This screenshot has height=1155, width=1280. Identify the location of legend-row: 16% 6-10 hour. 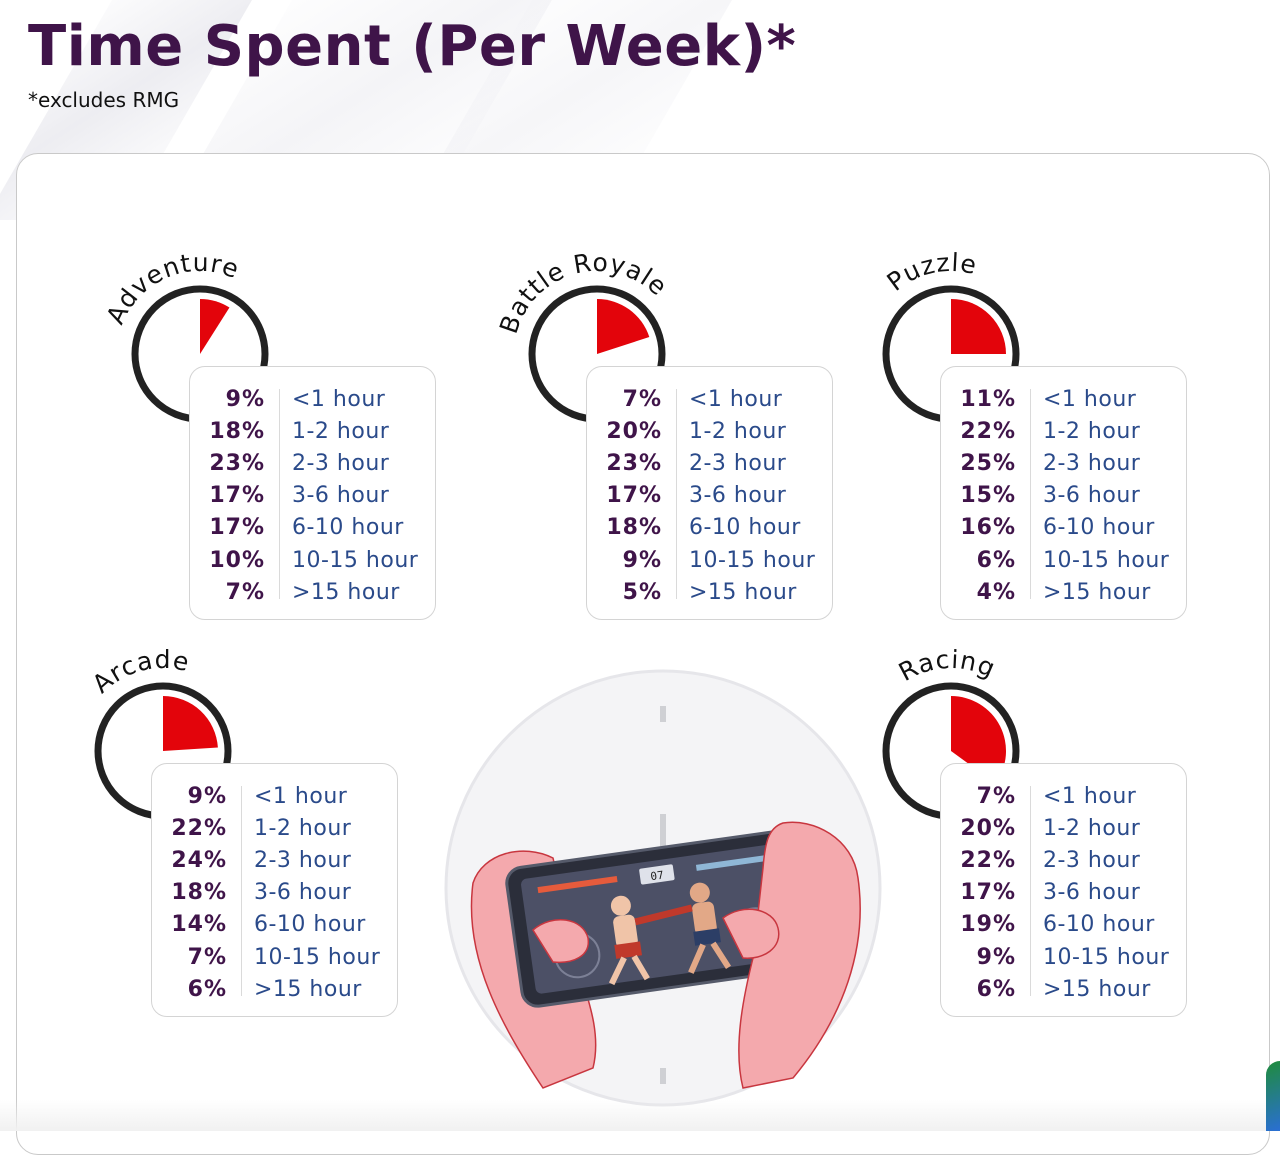
(1063, 528).